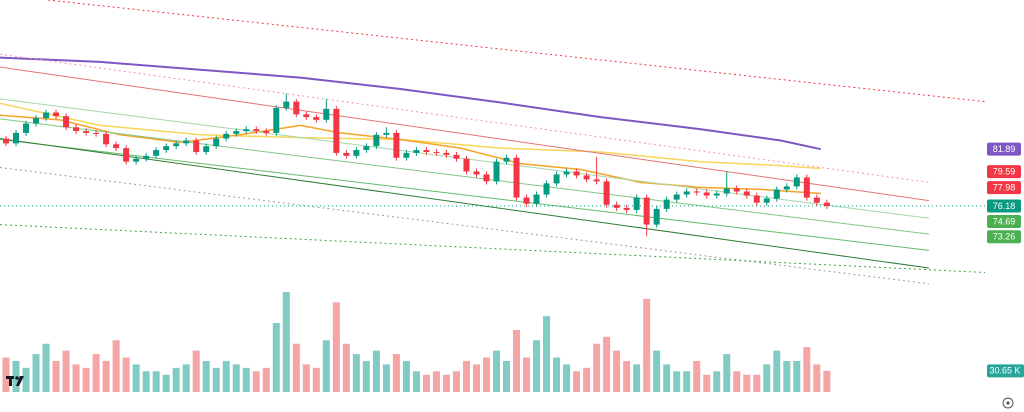 This screenshot has width=1024, height=412. I want to click on tv-logo, so click(15, 381).